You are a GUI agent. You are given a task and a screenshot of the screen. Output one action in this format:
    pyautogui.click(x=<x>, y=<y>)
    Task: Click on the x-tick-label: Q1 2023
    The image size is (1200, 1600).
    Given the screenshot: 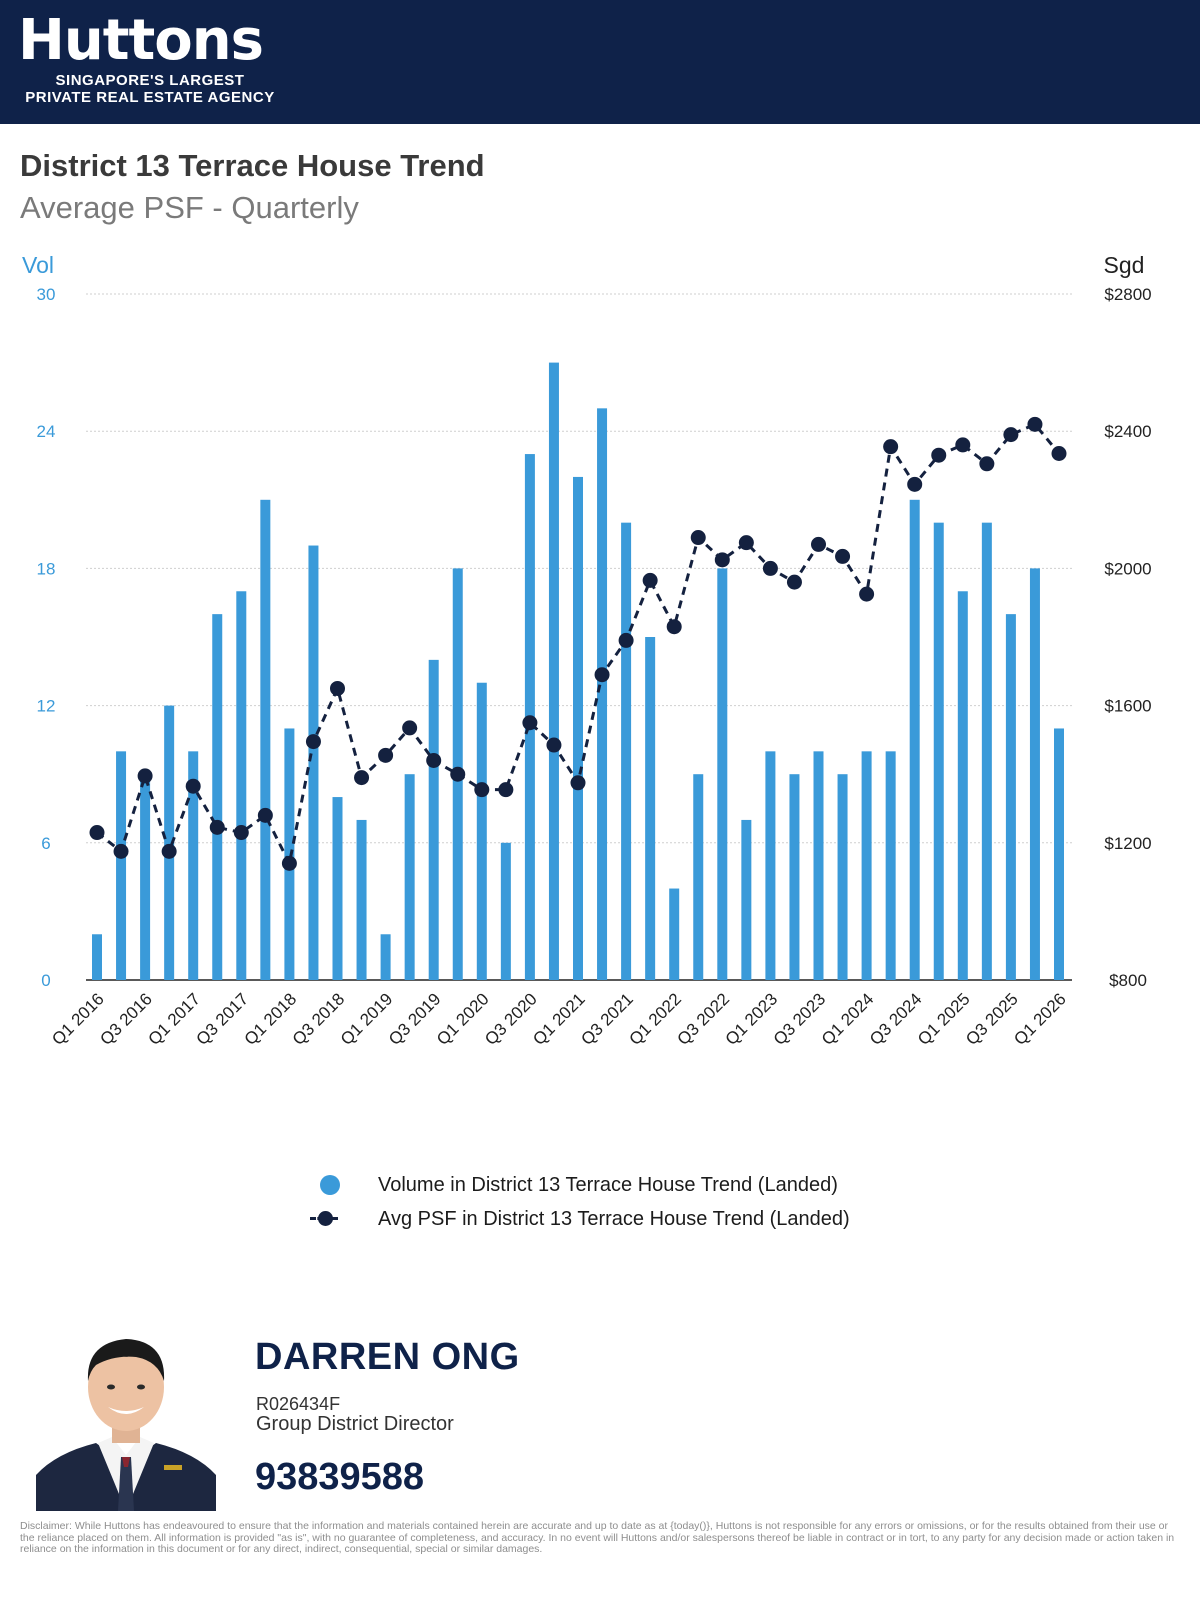 What is the action you would take?
    pyautogui.click(x=752, y=1019)
    